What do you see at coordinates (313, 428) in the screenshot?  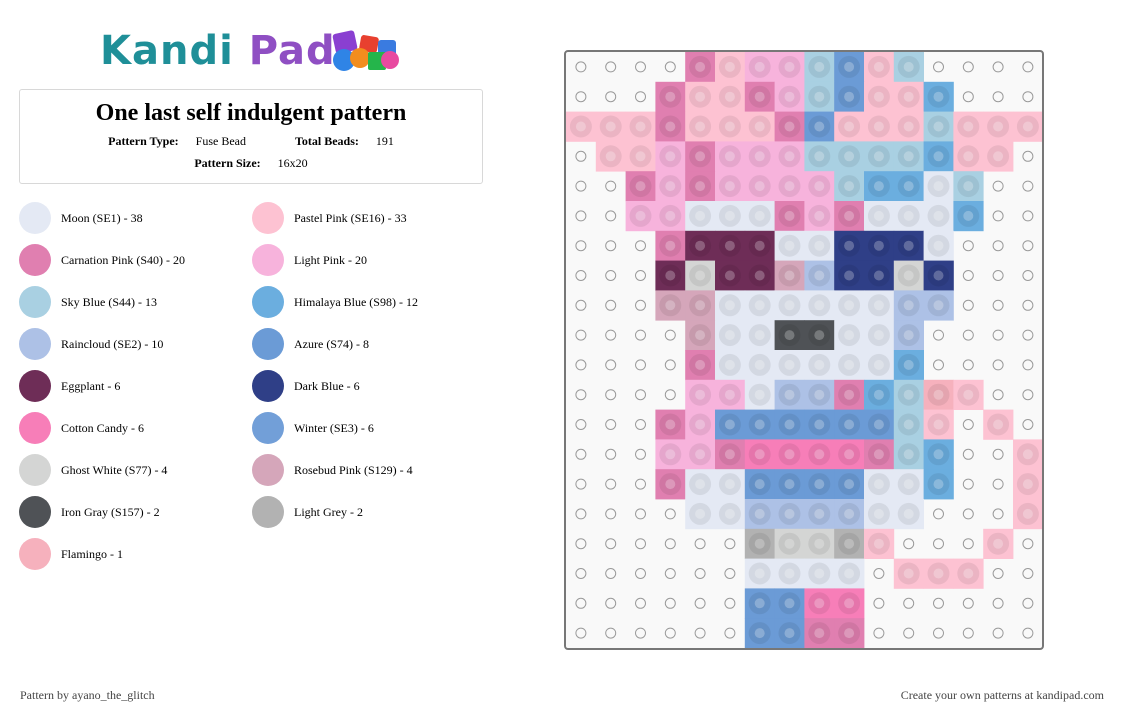 I see `legend-item: Winter (SE3) - 6` at bounding box center [313, 428].